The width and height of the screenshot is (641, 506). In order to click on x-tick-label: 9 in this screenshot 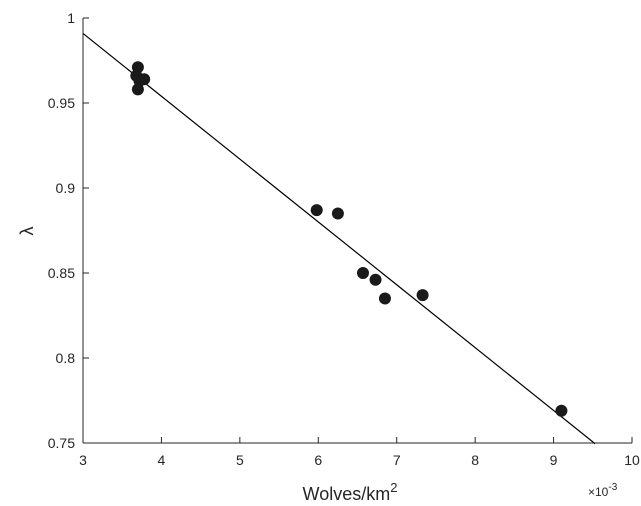, I will do `click(554, 460)`.